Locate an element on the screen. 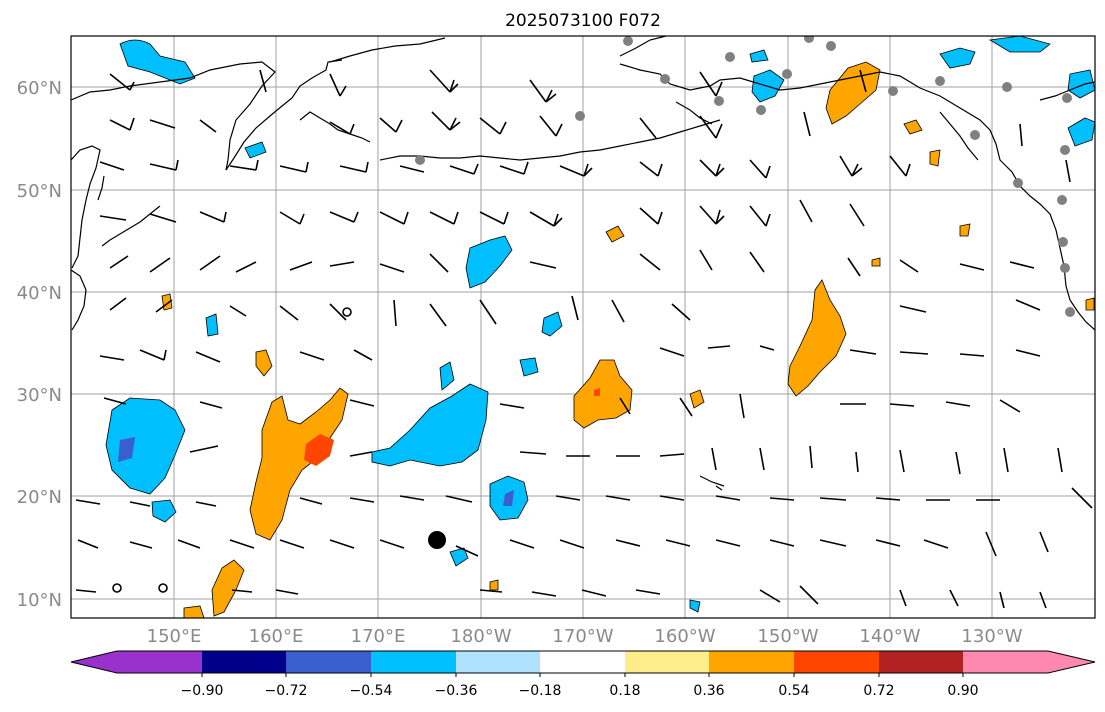 The image size is (1105, 712). lon-label: 140°W is located at coordinates (889, 636).